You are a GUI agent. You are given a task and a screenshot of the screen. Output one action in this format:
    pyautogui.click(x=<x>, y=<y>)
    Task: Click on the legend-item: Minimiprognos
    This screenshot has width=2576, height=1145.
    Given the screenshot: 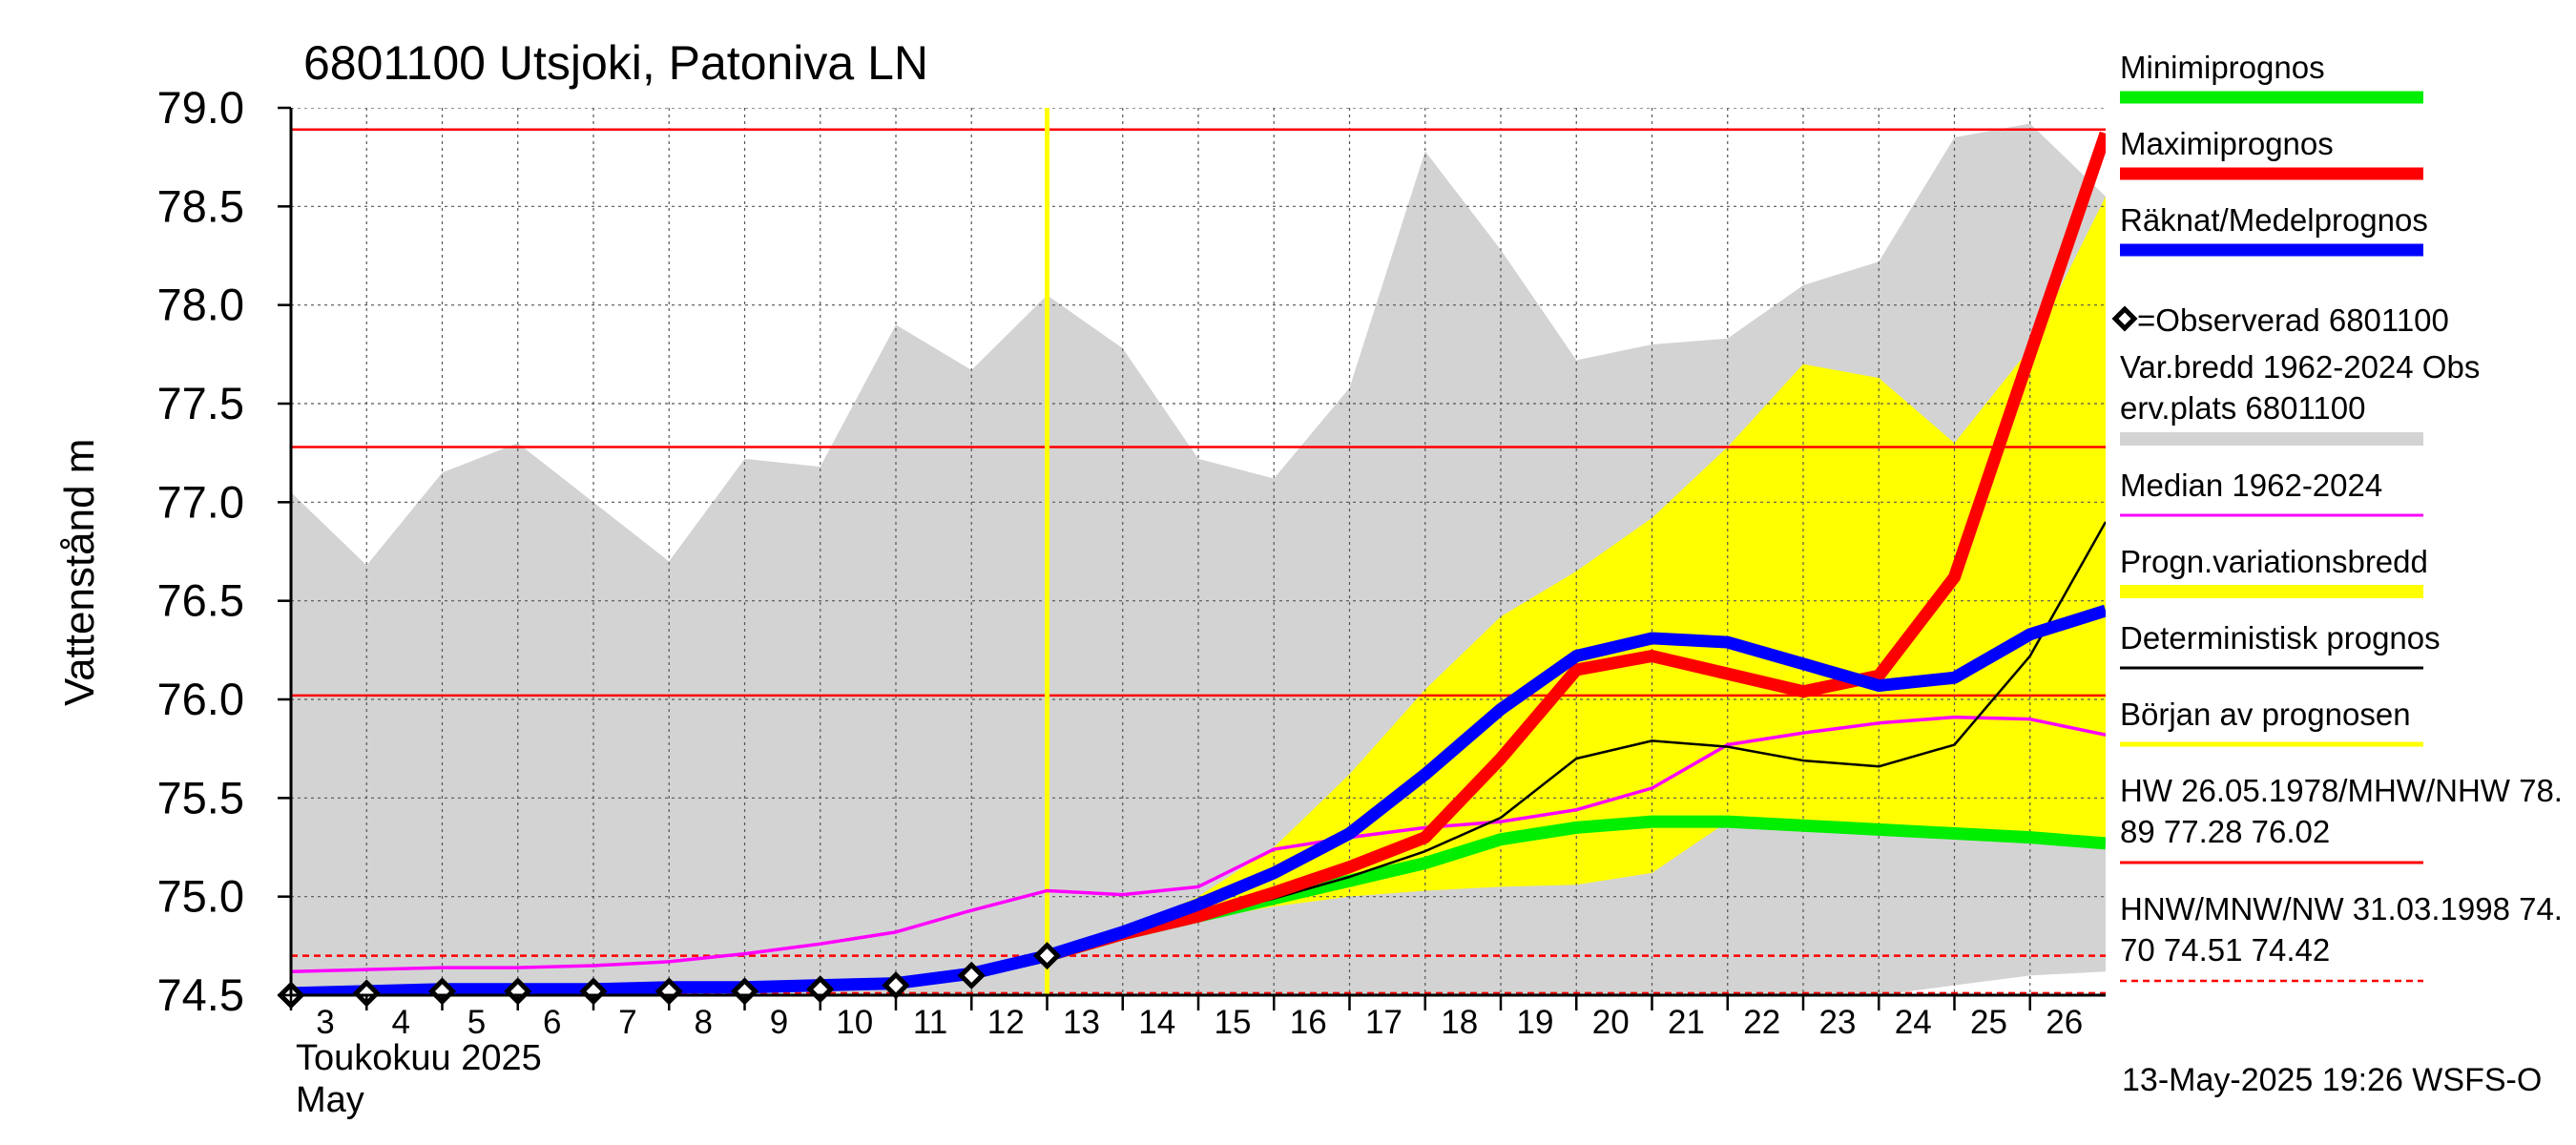 What is the action you would take?
    pyautogui.click(x=2271, y=77)
    